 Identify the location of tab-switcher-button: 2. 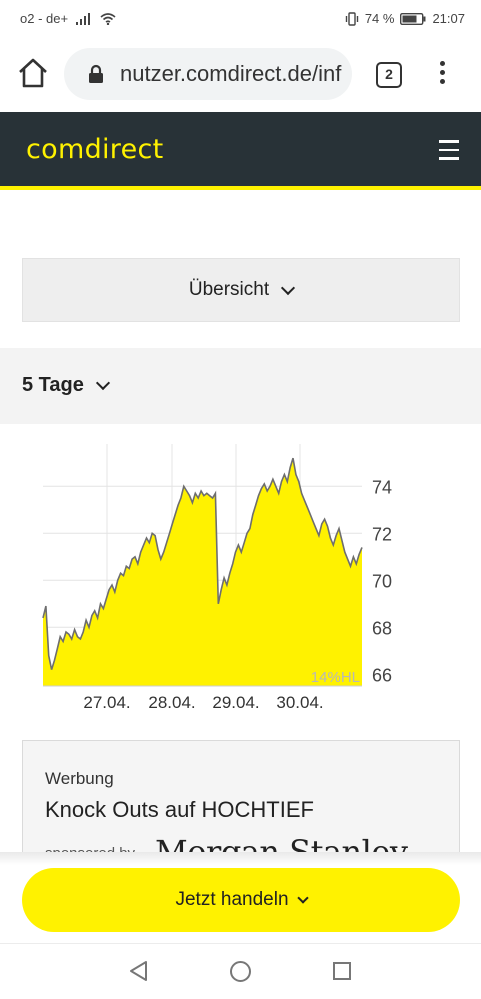
(389, 75).